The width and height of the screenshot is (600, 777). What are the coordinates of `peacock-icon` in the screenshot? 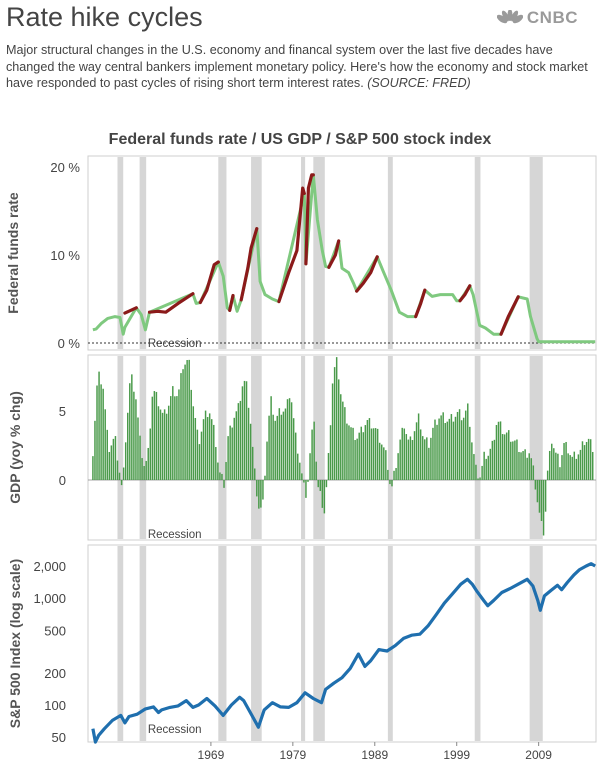 It's located at (509, 17).